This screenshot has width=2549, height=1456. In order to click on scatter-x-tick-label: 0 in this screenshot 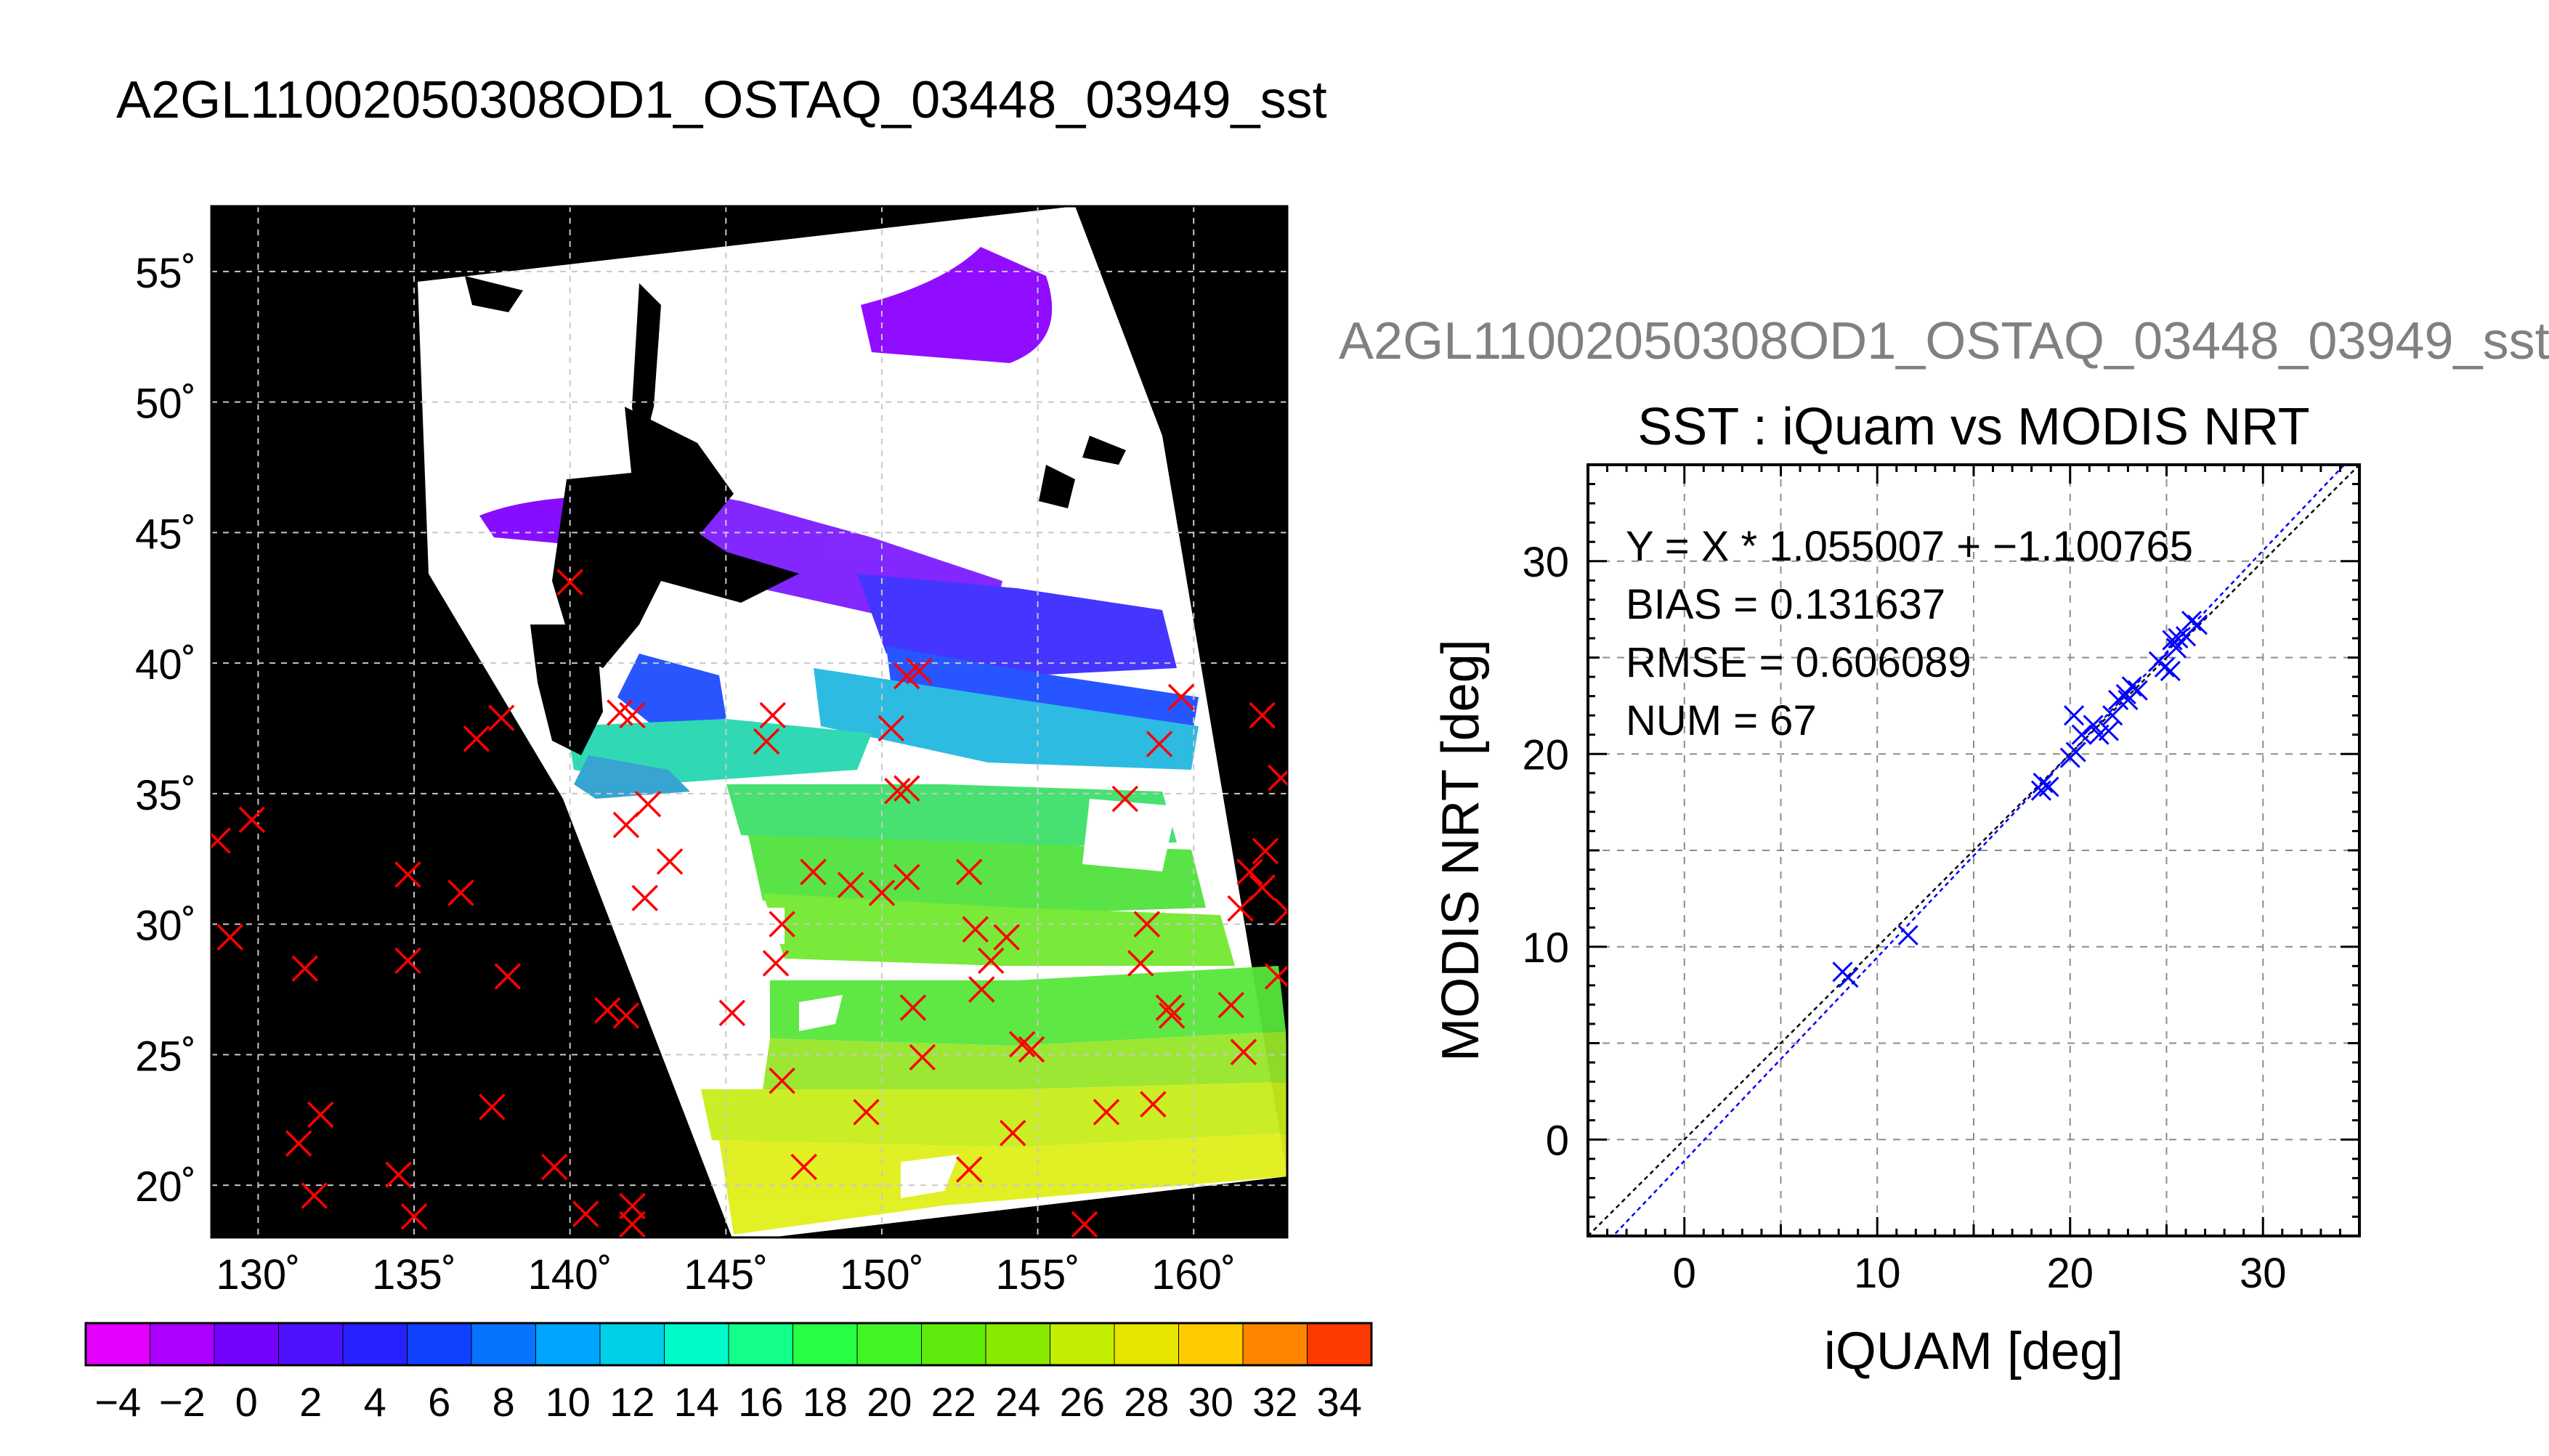, I will do `click(1685, 1273)`.